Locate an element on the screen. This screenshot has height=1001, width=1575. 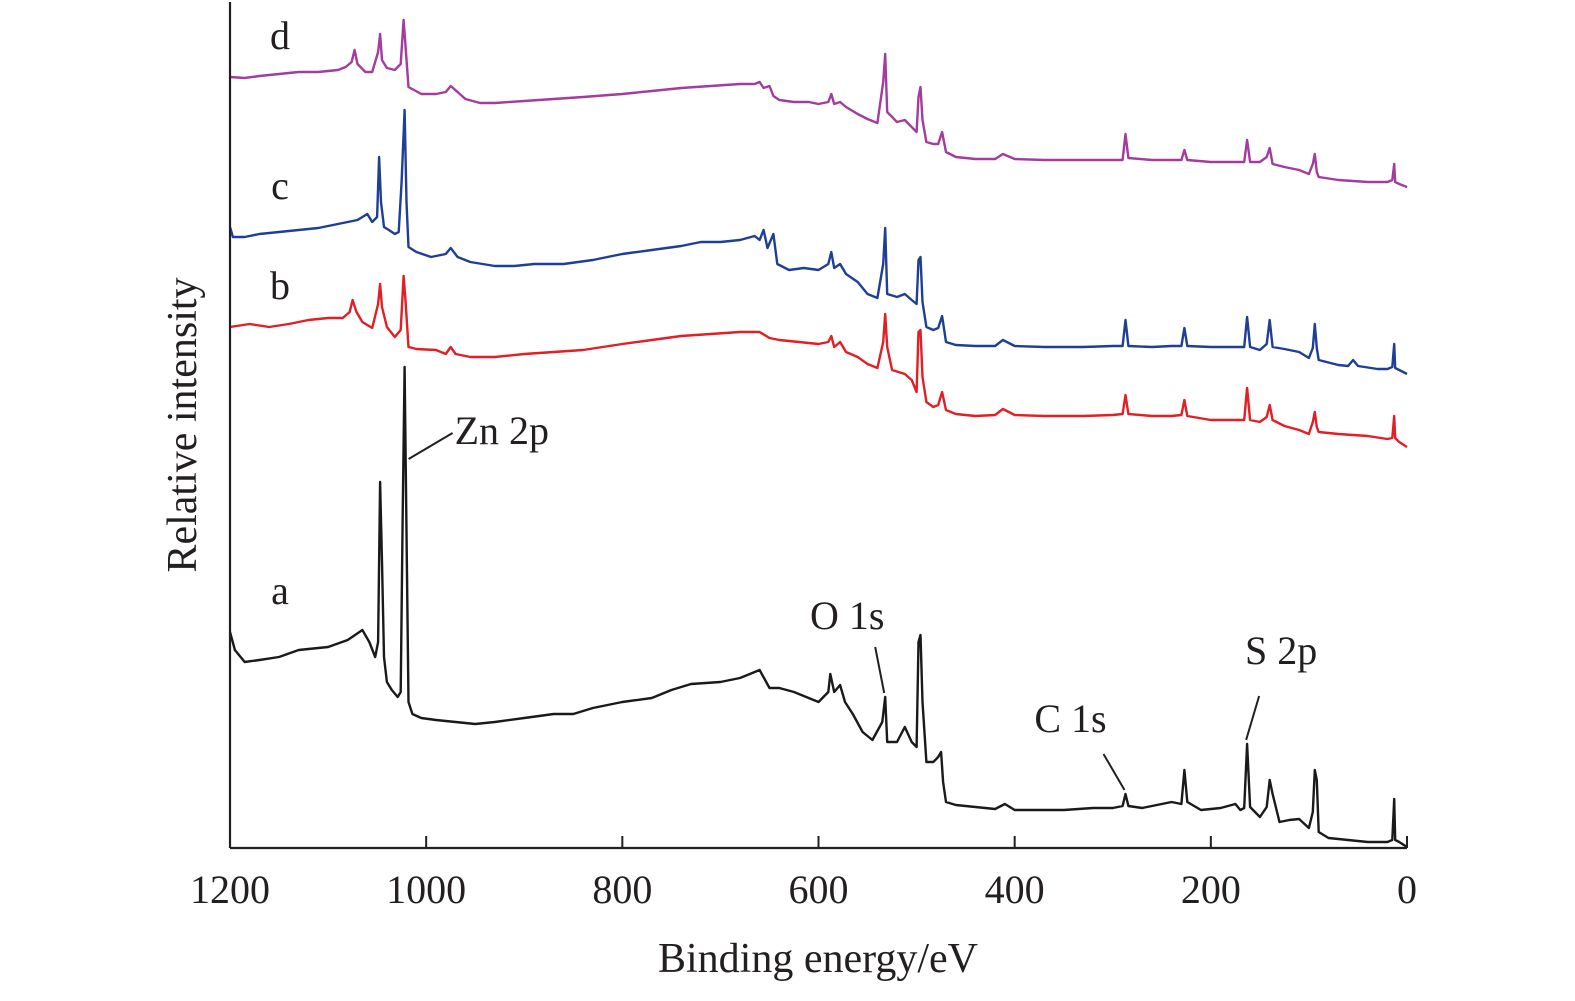
peak-annotation-label: S 2p is located at coordinates (1281, 650).